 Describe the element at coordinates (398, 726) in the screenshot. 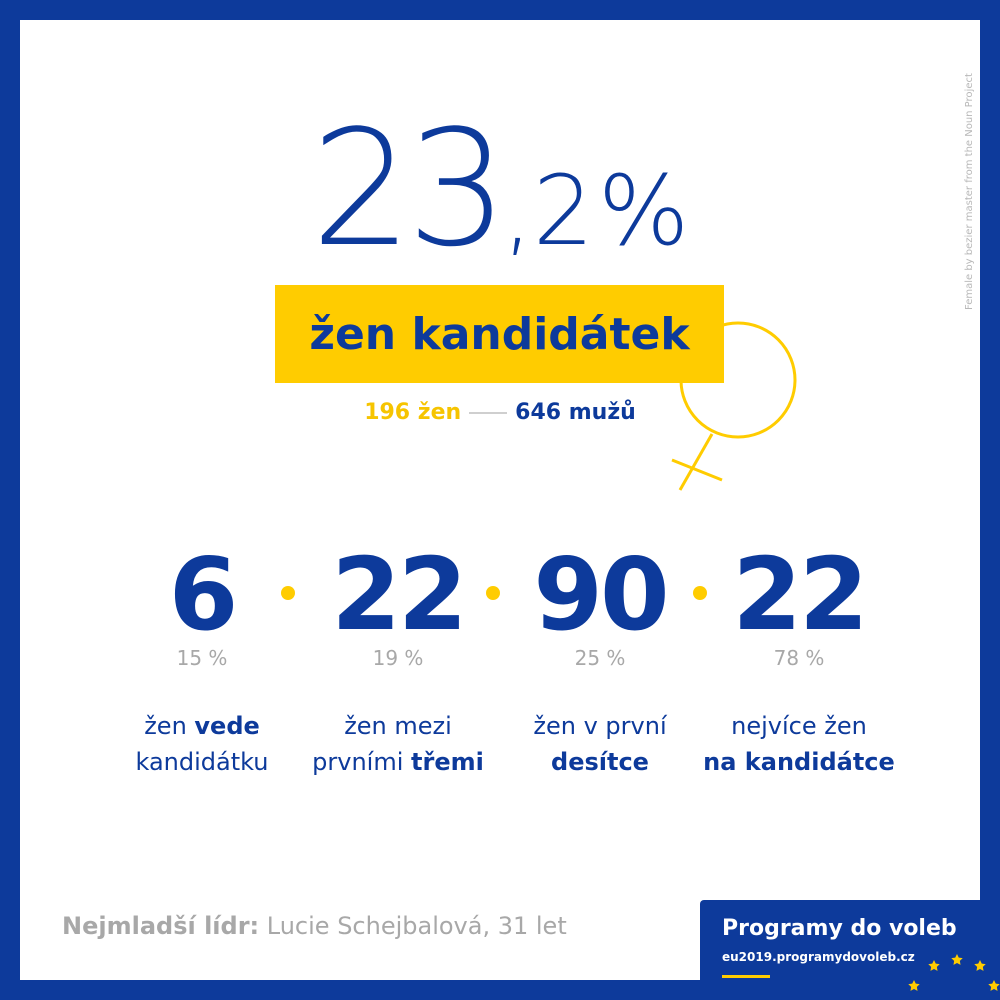

I see `desc-text: žen mezi` at that location.